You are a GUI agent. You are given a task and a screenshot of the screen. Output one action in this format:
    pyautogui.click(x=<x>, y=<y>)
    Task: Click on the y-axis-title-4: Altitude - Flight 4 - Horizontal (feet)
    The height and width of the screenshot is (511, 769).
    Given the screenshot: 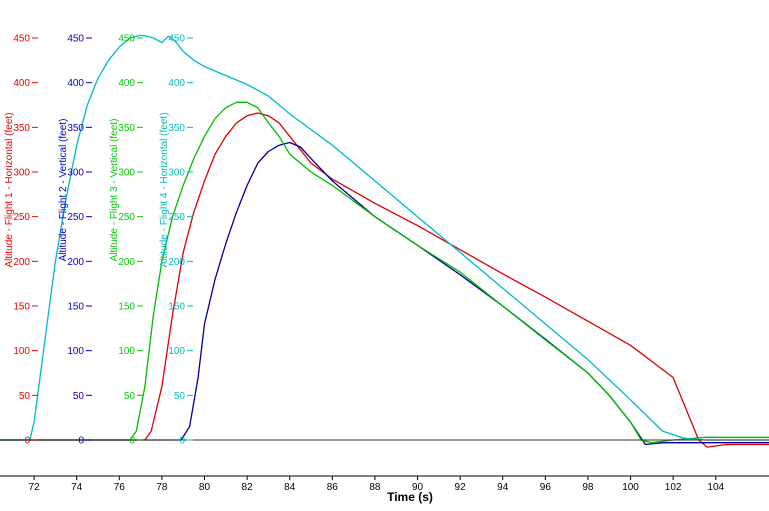 What is the action you would take?
    pyautogui.click(x=164, y=189)
    